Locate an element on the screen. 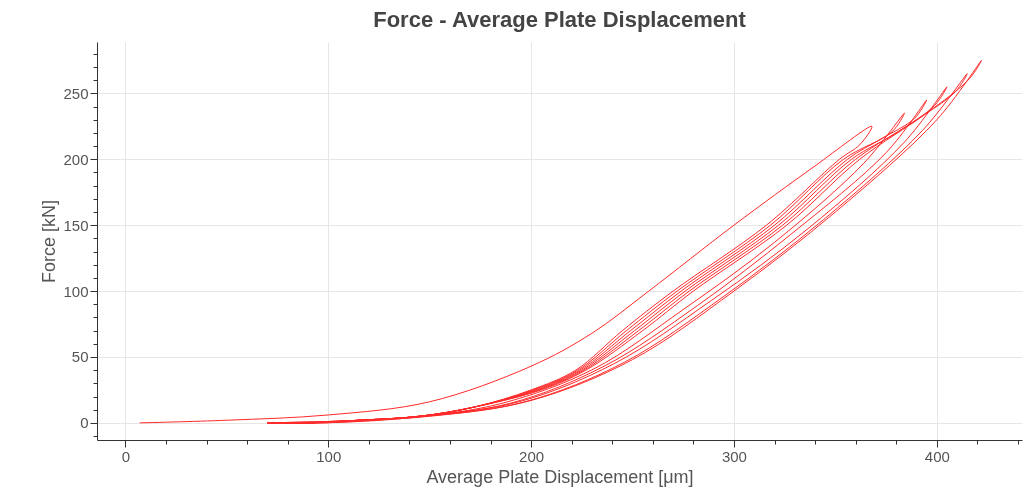  x-axis-title: Average Plate Displacement [μm] is located at coordinates (560, 476).